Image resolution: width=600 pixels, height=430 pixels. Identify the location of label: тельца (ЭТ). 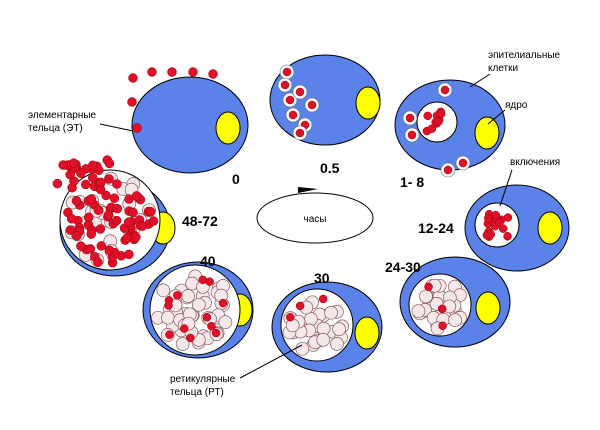
(55, 128).